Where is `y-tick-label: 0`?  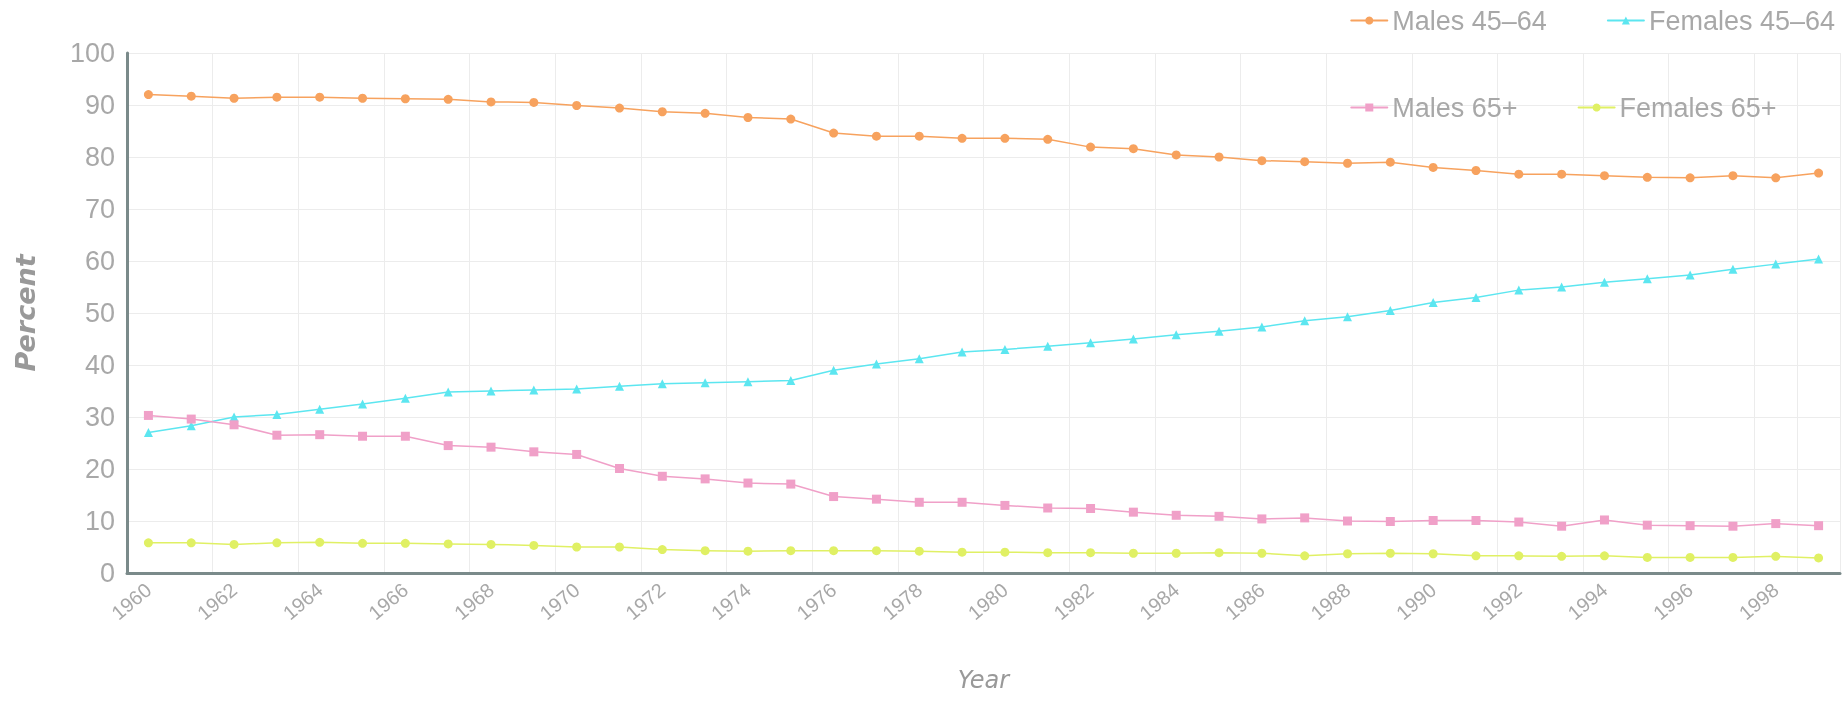 y-tick-label: 0 is located at coordinates (107, 573).